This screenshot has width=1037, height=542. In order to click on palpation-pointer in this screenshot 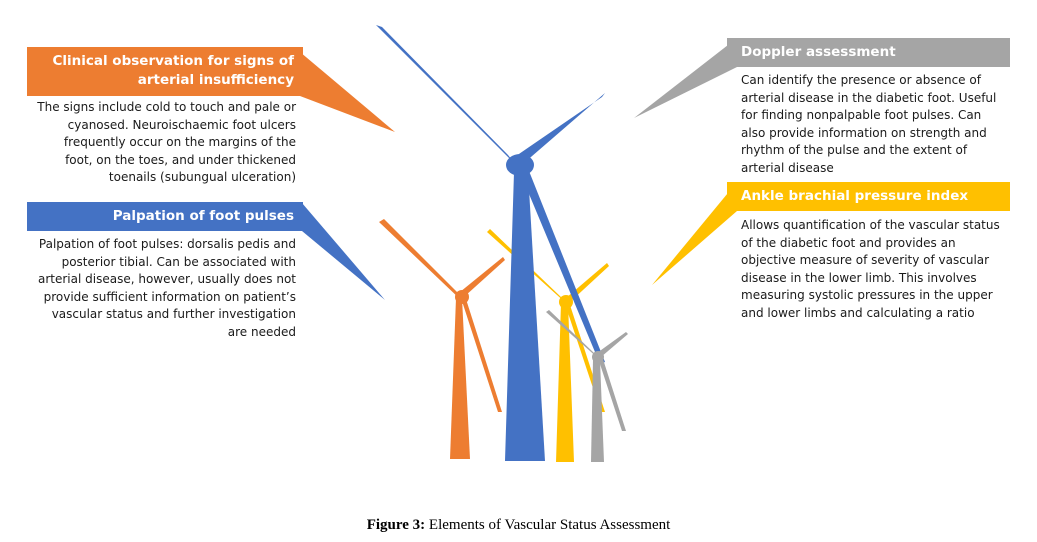, I will do `click(343, 251)`.